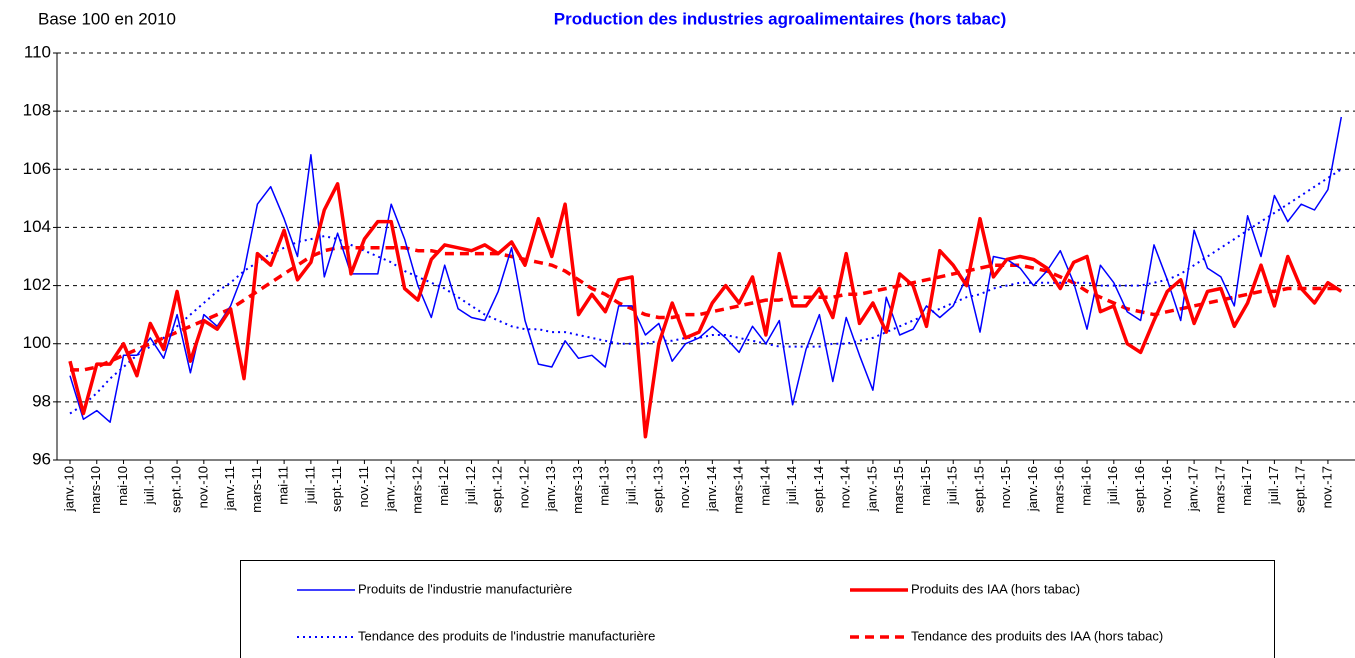 The width and height of the screenshot is (1355, 658). Describe the element at coordinates (149, 485) in the screenshot. I see `x-tick-label: juil.-10` at that location.